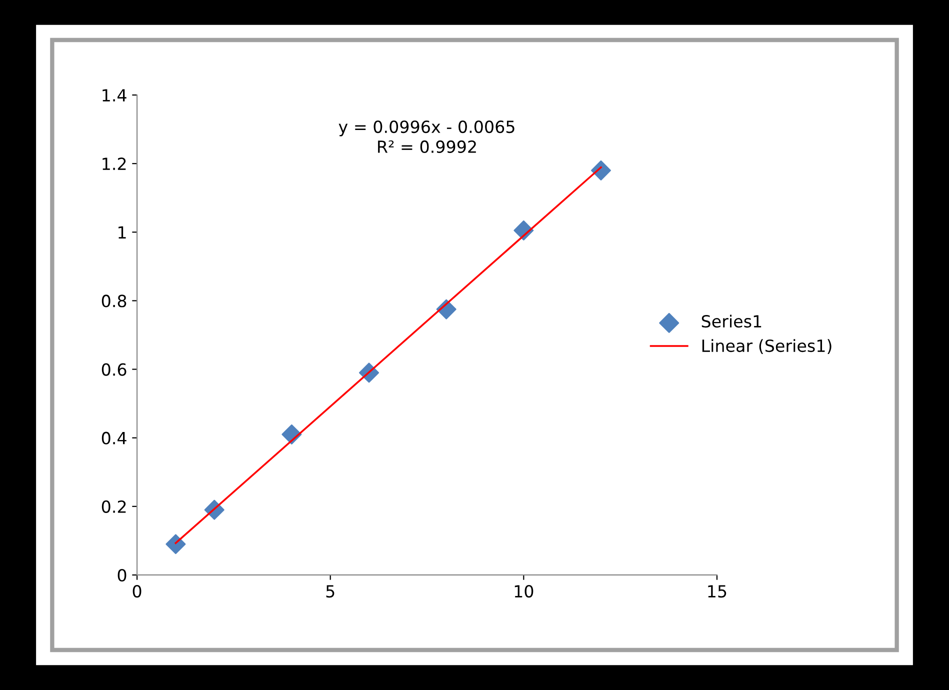 The image size is (949, 690). Describe the element at coordinates (524, 591) in the screenshot. I see `x-tick-label: 10` at that location.